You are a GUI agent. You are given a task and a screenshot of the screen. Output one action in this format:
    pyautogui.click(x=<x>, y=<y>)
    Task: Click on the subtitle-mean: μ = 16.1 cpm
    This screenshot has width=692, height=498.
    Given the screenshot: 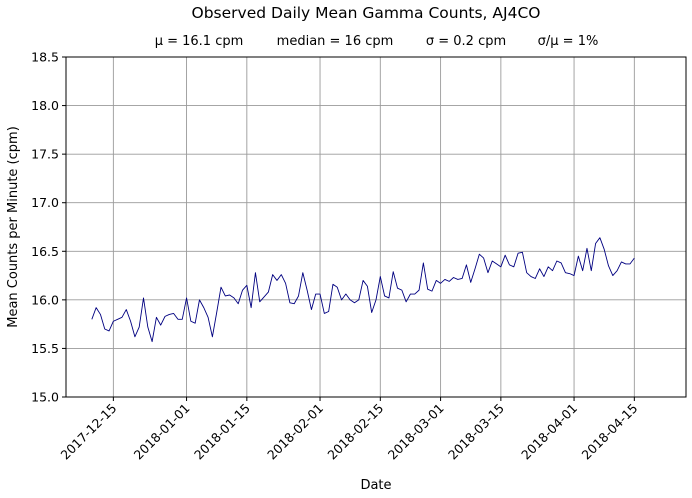 What is the action you would take?
    pyautogui.click(x=199, y=41)
    